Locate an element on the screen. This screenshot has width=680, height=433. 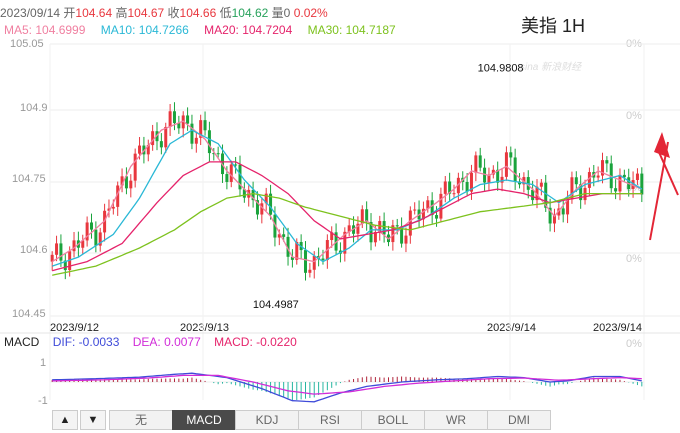
scroll-down-button: ▼ is located at coordinates (93, 420).